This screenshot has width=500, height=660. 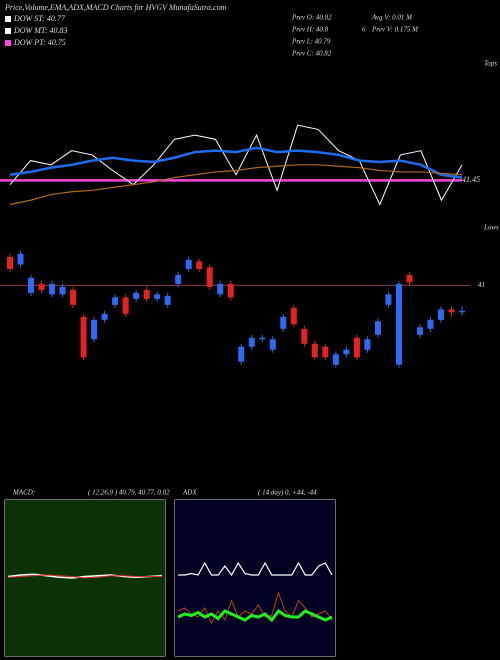 What do you see at coordinates (392, 18) in the screenshot?
I see `info-text: Avg V: 0.01 M` at bounding box center [392, 18].